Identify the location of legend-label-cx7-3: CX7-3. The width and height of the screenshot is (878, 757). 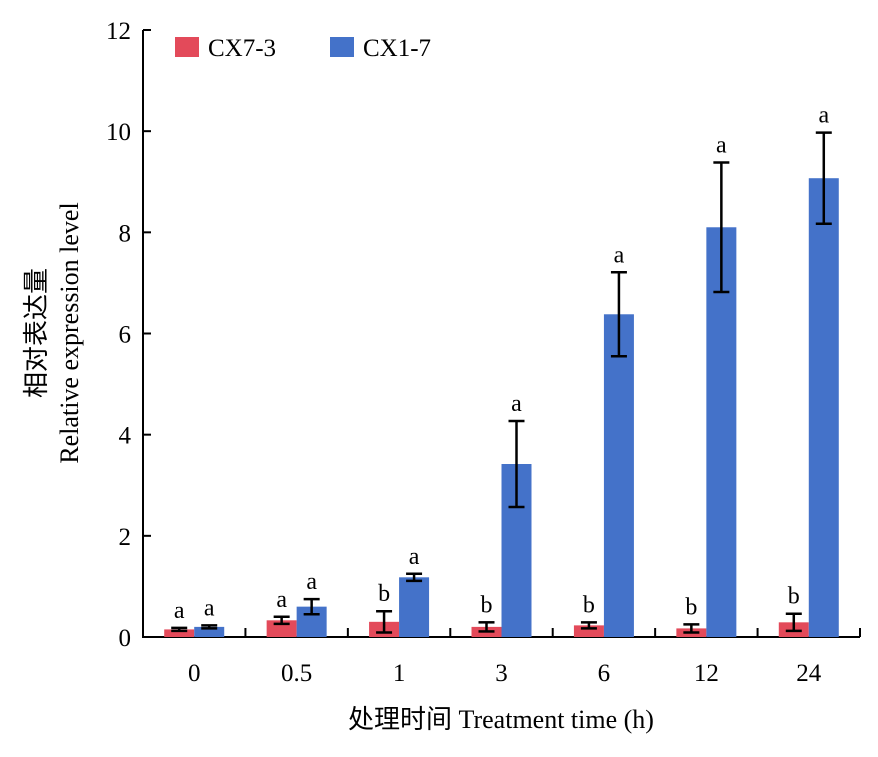
(242, 48).